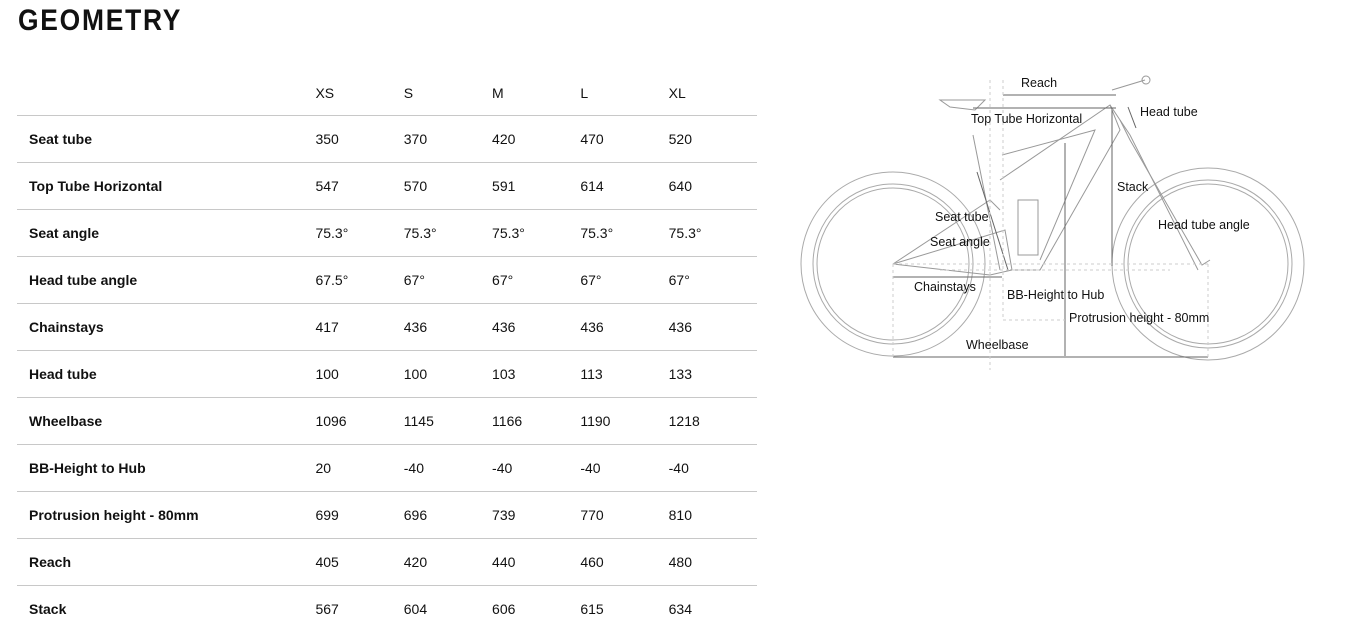  I want to click on row-value: 440, so click(536, 562).